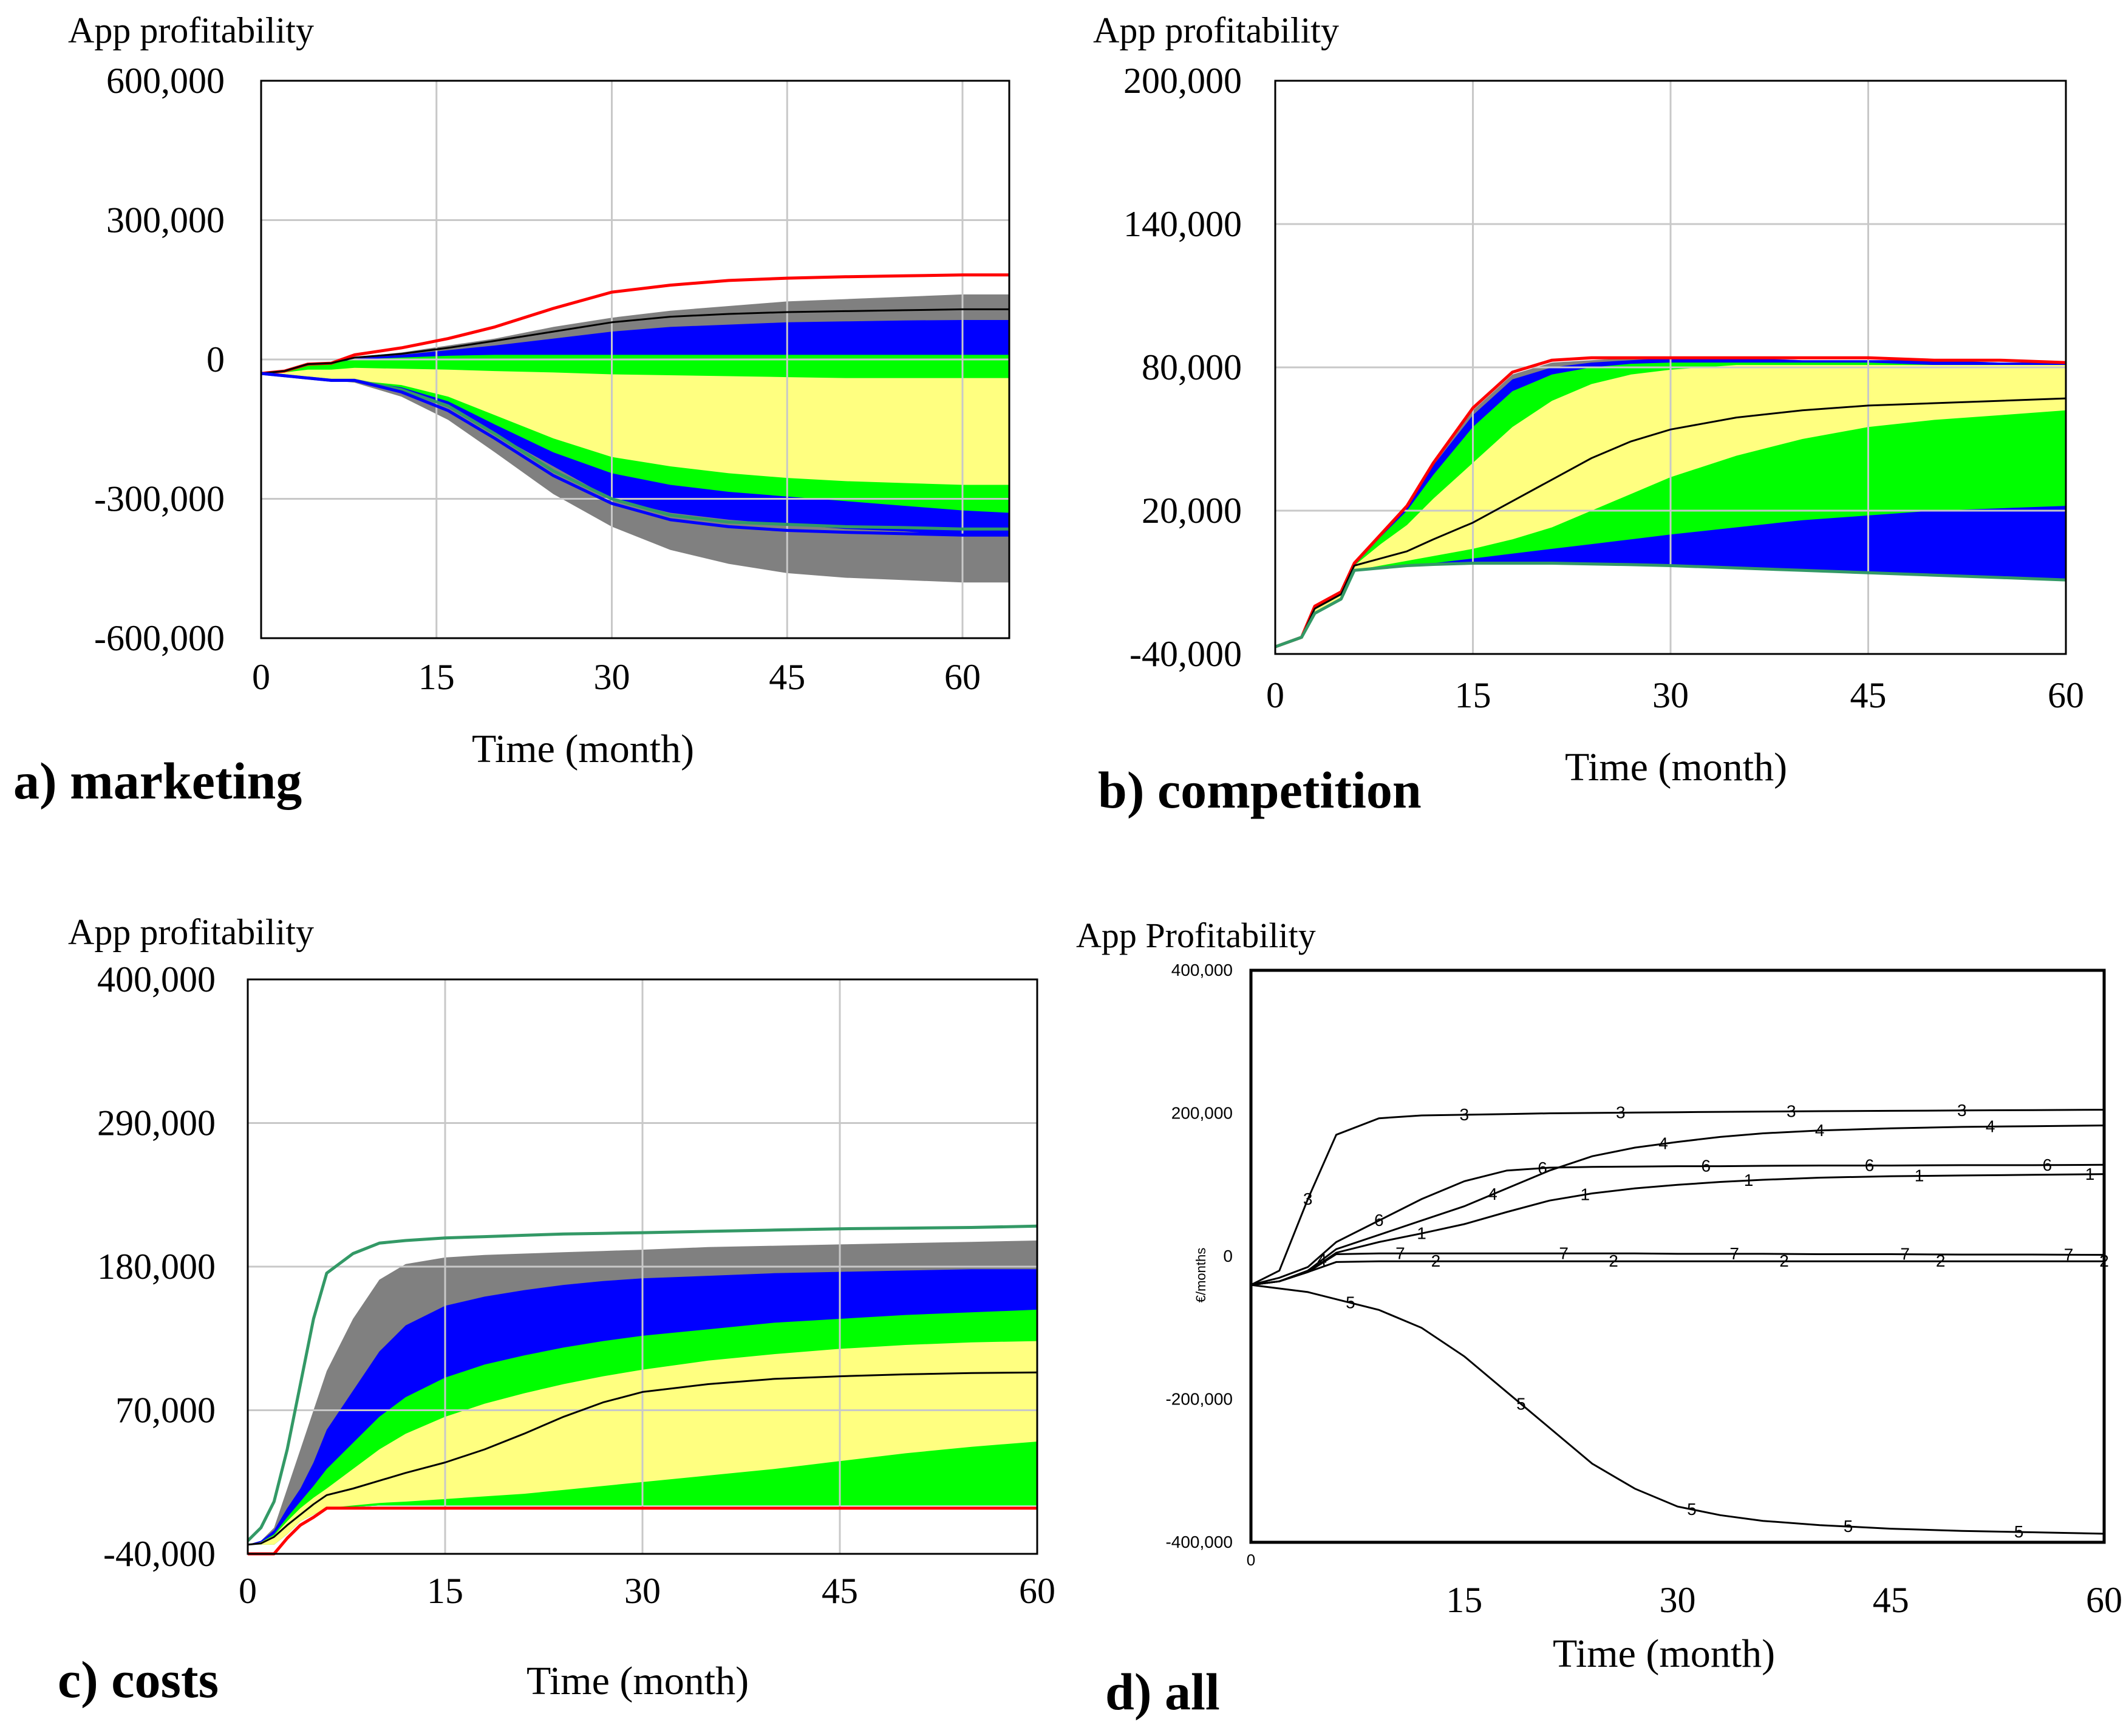 The image size is (2126, 1736). I want to click on panel-c-xtick-label: 45, so click(840, 1591).